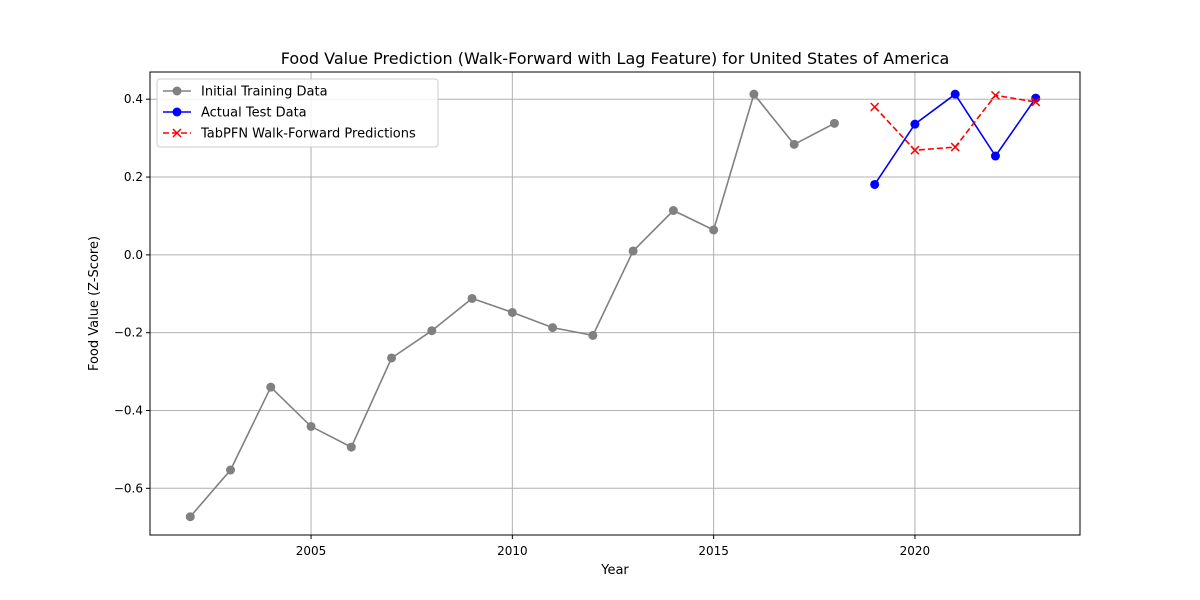 This screenshot has height=600, width=1200. Describe the element at coordinates (614, 570) in the screenshot. I see `x-axis-label: Year` at that location.